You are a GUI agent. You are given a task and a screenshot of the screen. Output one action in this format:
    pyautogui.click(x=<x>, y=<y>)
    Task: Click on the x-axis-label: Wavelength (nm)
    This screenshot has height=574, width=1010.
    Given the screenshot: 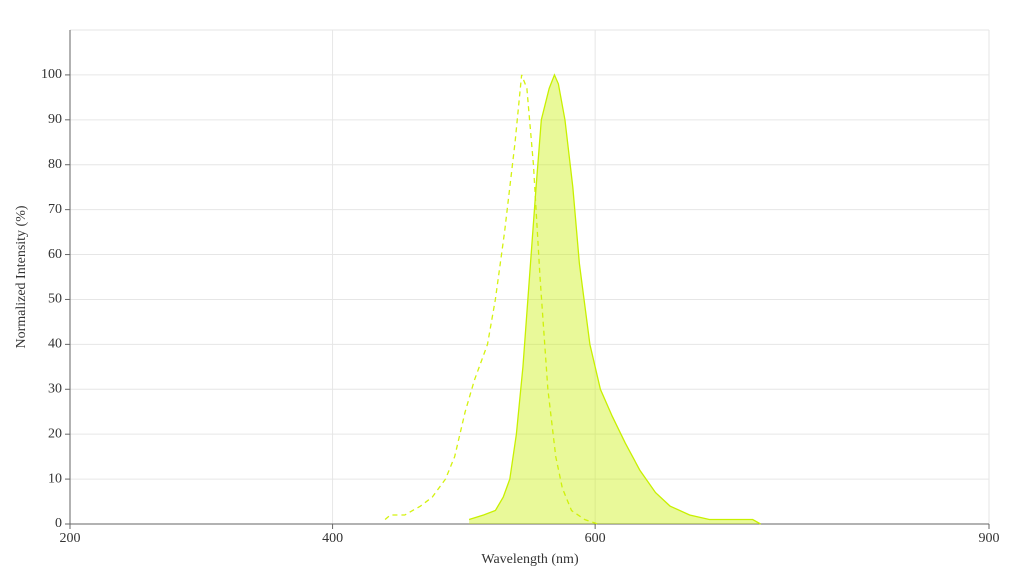 What is the action you would take?
    pyautogui.click(x=530, y=559)
    